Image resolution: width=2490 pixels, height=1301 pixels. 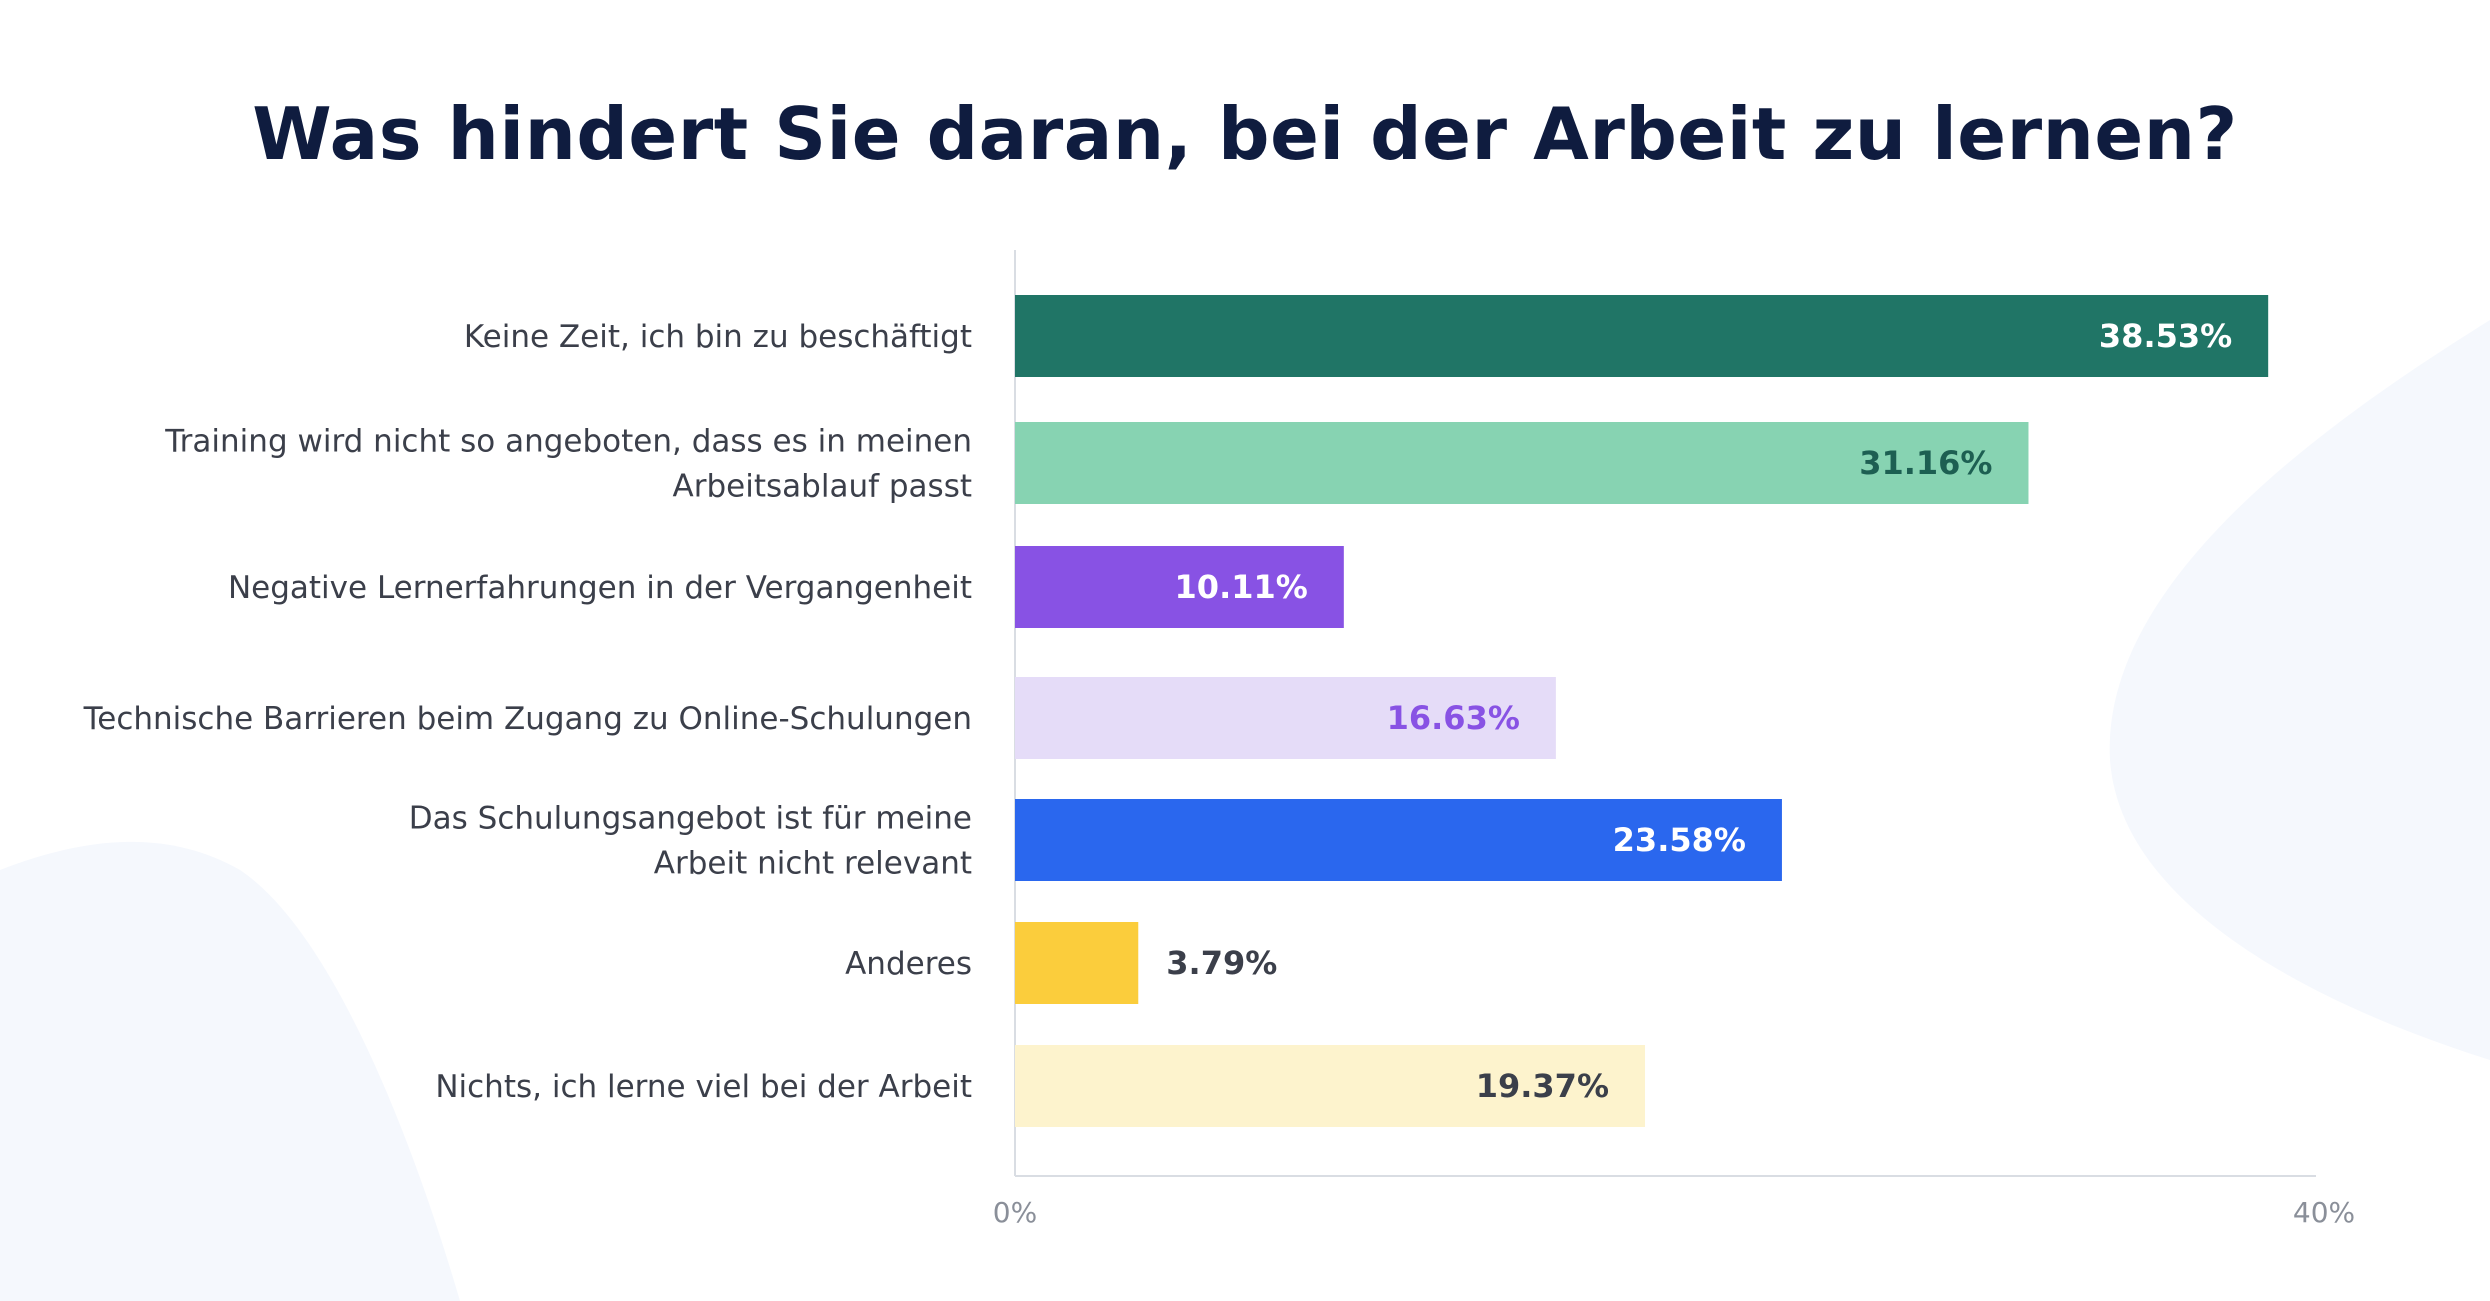 I want to click on value-label: 3.79%, so click(x=1221, y=963).